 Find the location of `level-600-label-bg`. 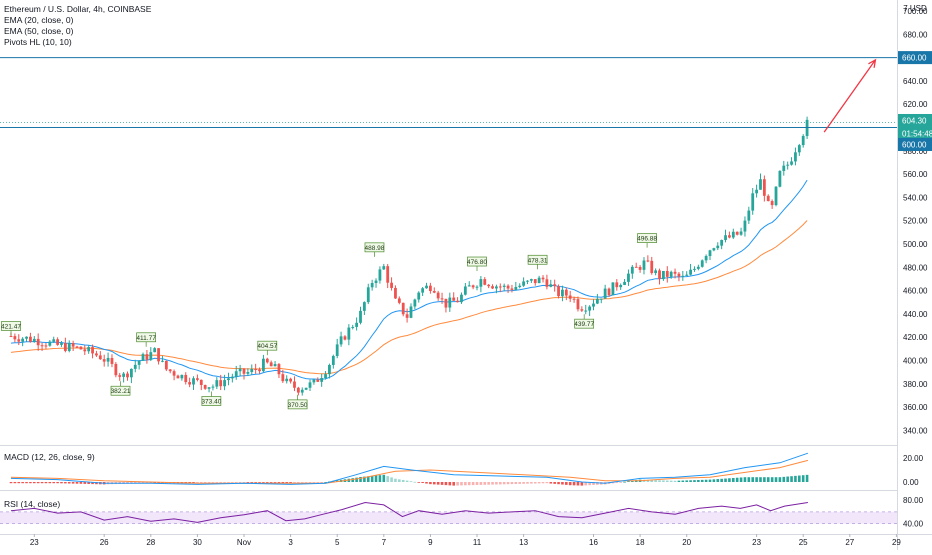

level-600-label-bg is located at coordinates (915, 144).